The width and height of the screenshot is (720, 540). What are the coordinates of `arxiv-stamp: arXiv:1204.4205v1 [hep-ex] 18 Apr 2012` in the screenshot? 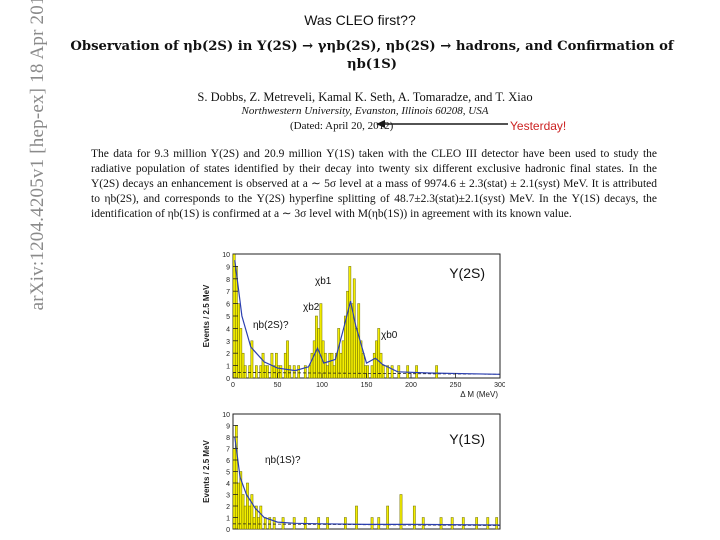 It's located at (37, 155).